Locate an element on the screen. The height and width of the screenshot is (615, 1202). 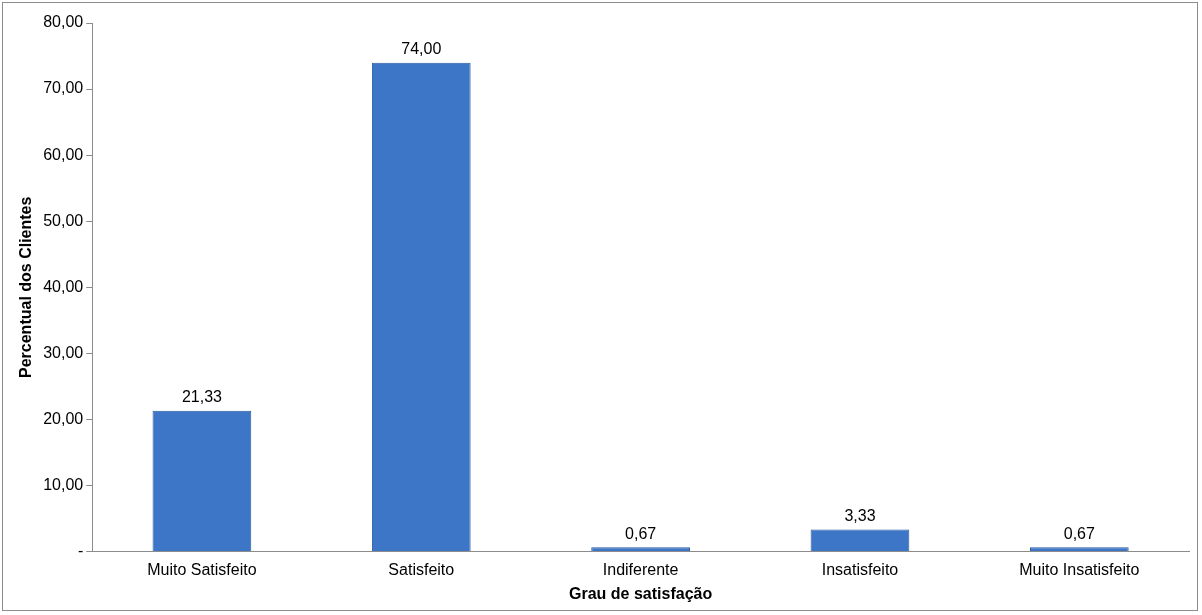
y-tick-label: 80,00 is located at coordinates (63, 22).